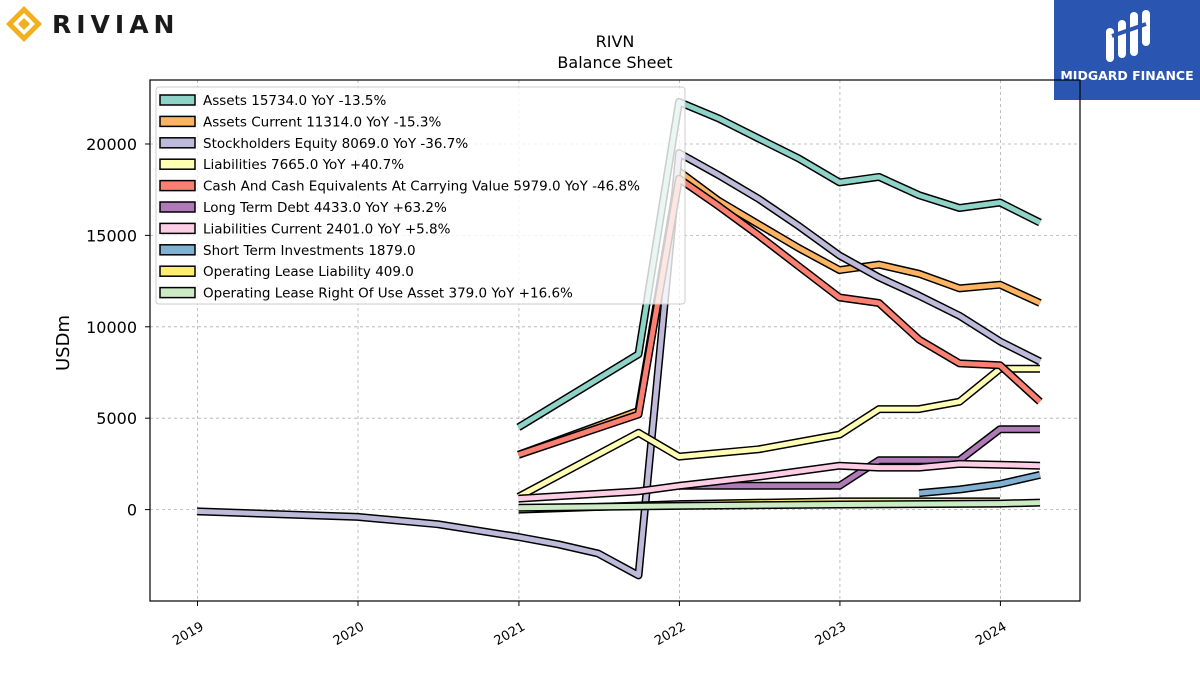  I want to click on legend-label: Liabilities 7665.0 YoY +40.7%, so click(303, 165).